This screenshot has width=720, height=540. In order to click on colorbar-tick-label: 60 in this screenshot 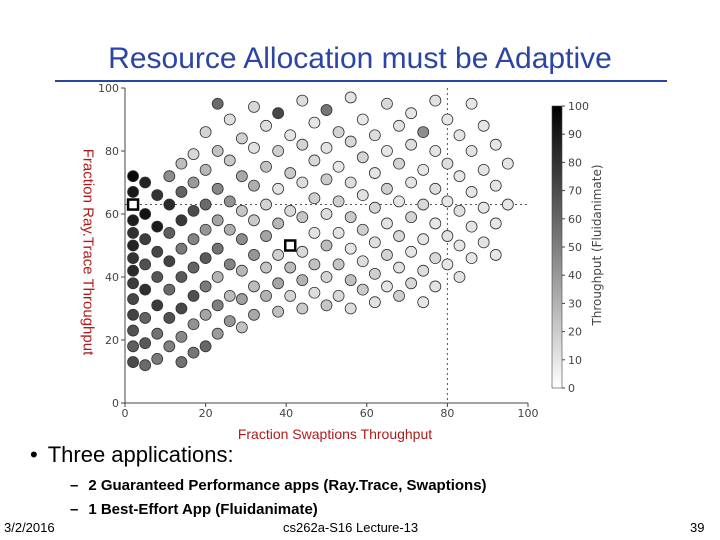, I will do `click(575, 219)`.